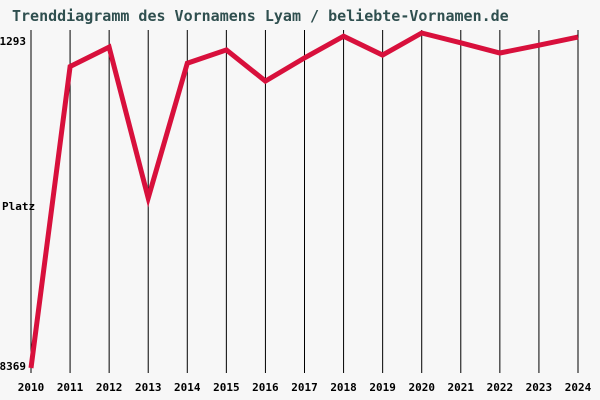  Describe the element at coordinates (421, 387) in the screenshot. I see `x-tick-label-2020: 2020` at that location.